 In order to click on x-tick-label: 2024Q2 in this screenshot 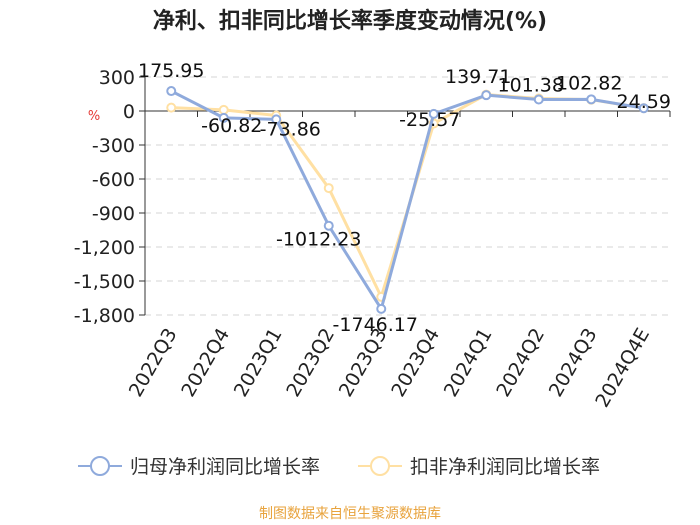, I will do `click(520, 363)`.